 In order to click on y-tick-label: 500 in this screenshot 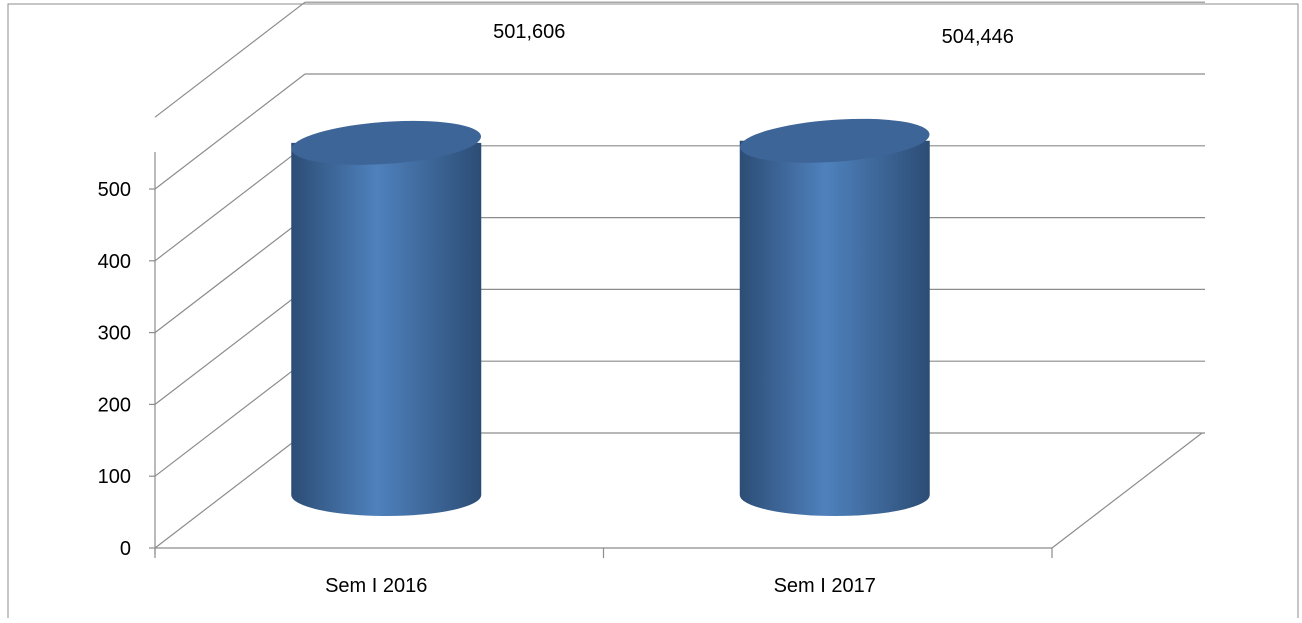, I will do `click(114, 190)`.